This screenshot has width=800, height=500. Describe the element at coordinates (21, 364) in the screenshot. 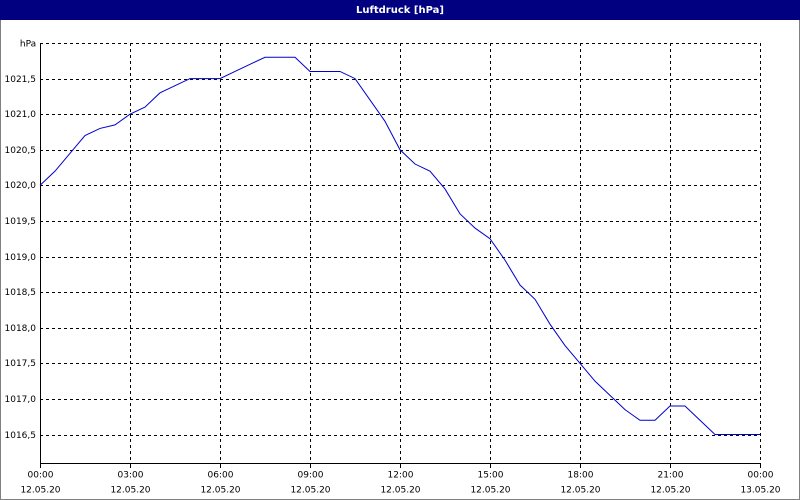

I see `y-tick-label: 1017,5` at that location.